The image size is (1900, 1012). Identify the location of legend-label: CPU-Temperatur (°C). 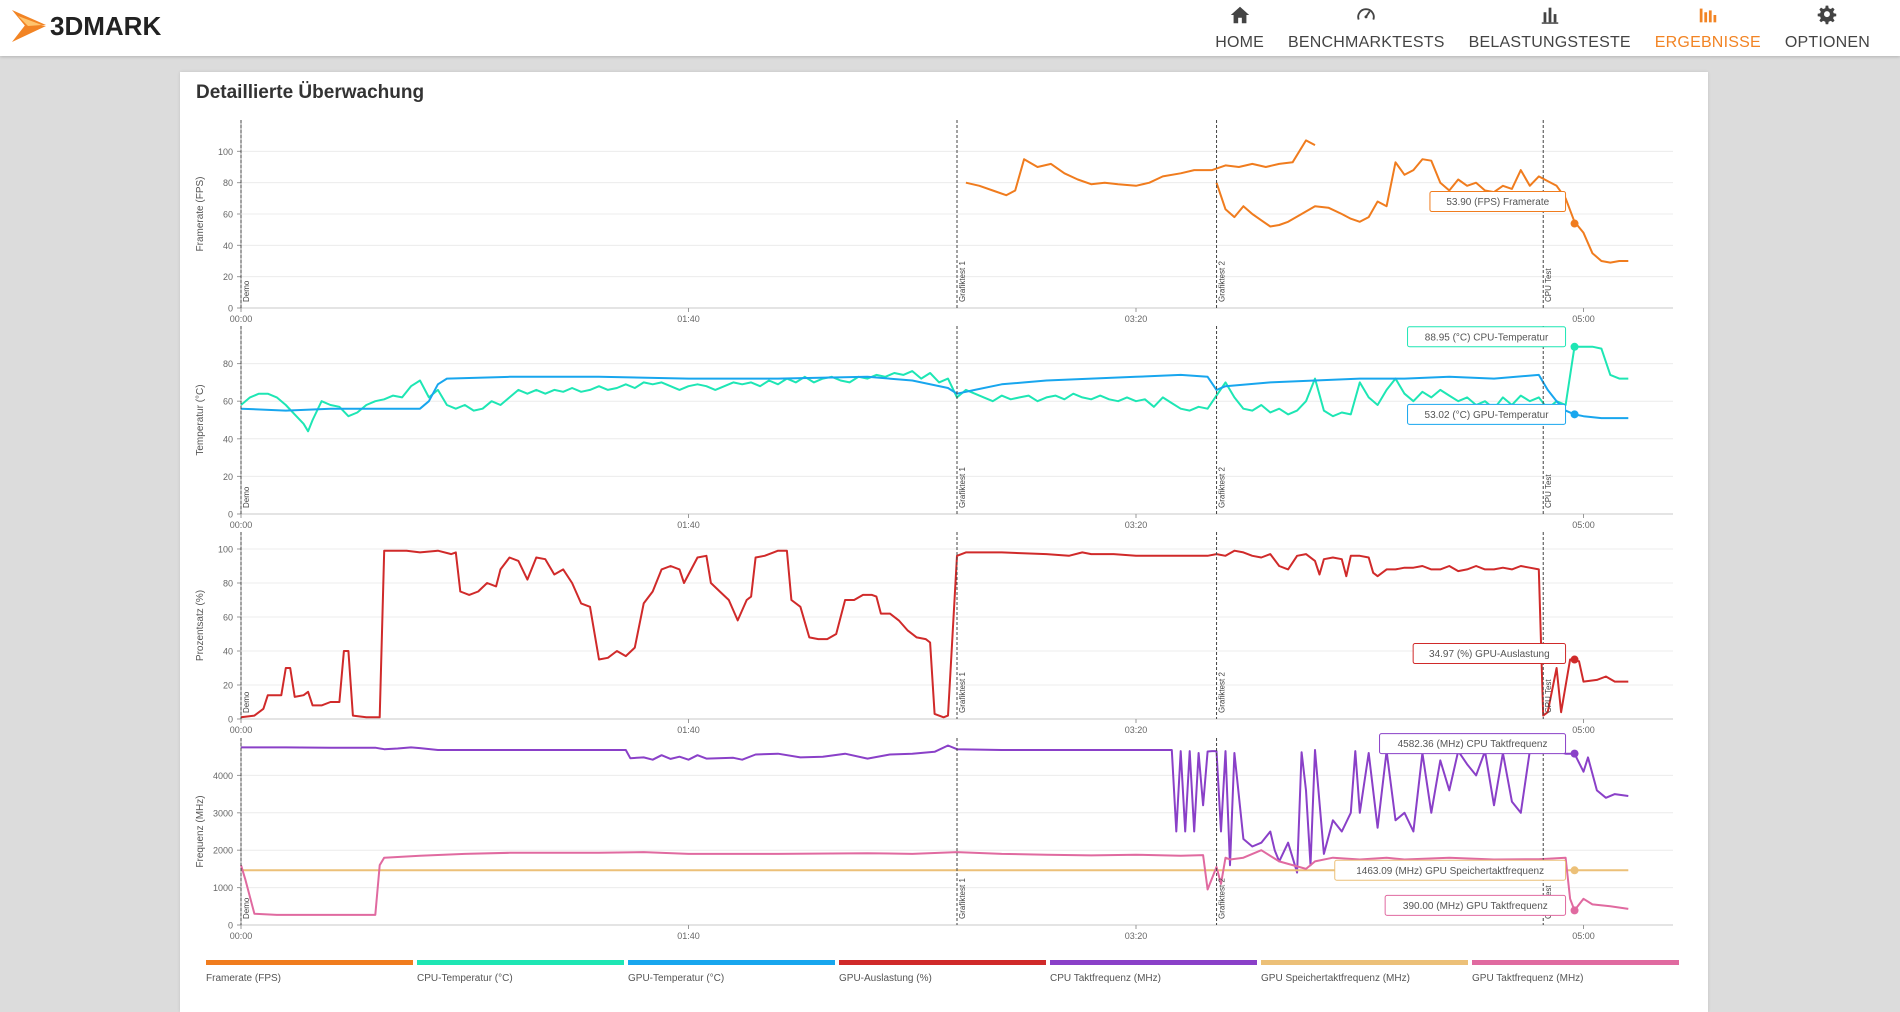
(465, 978).